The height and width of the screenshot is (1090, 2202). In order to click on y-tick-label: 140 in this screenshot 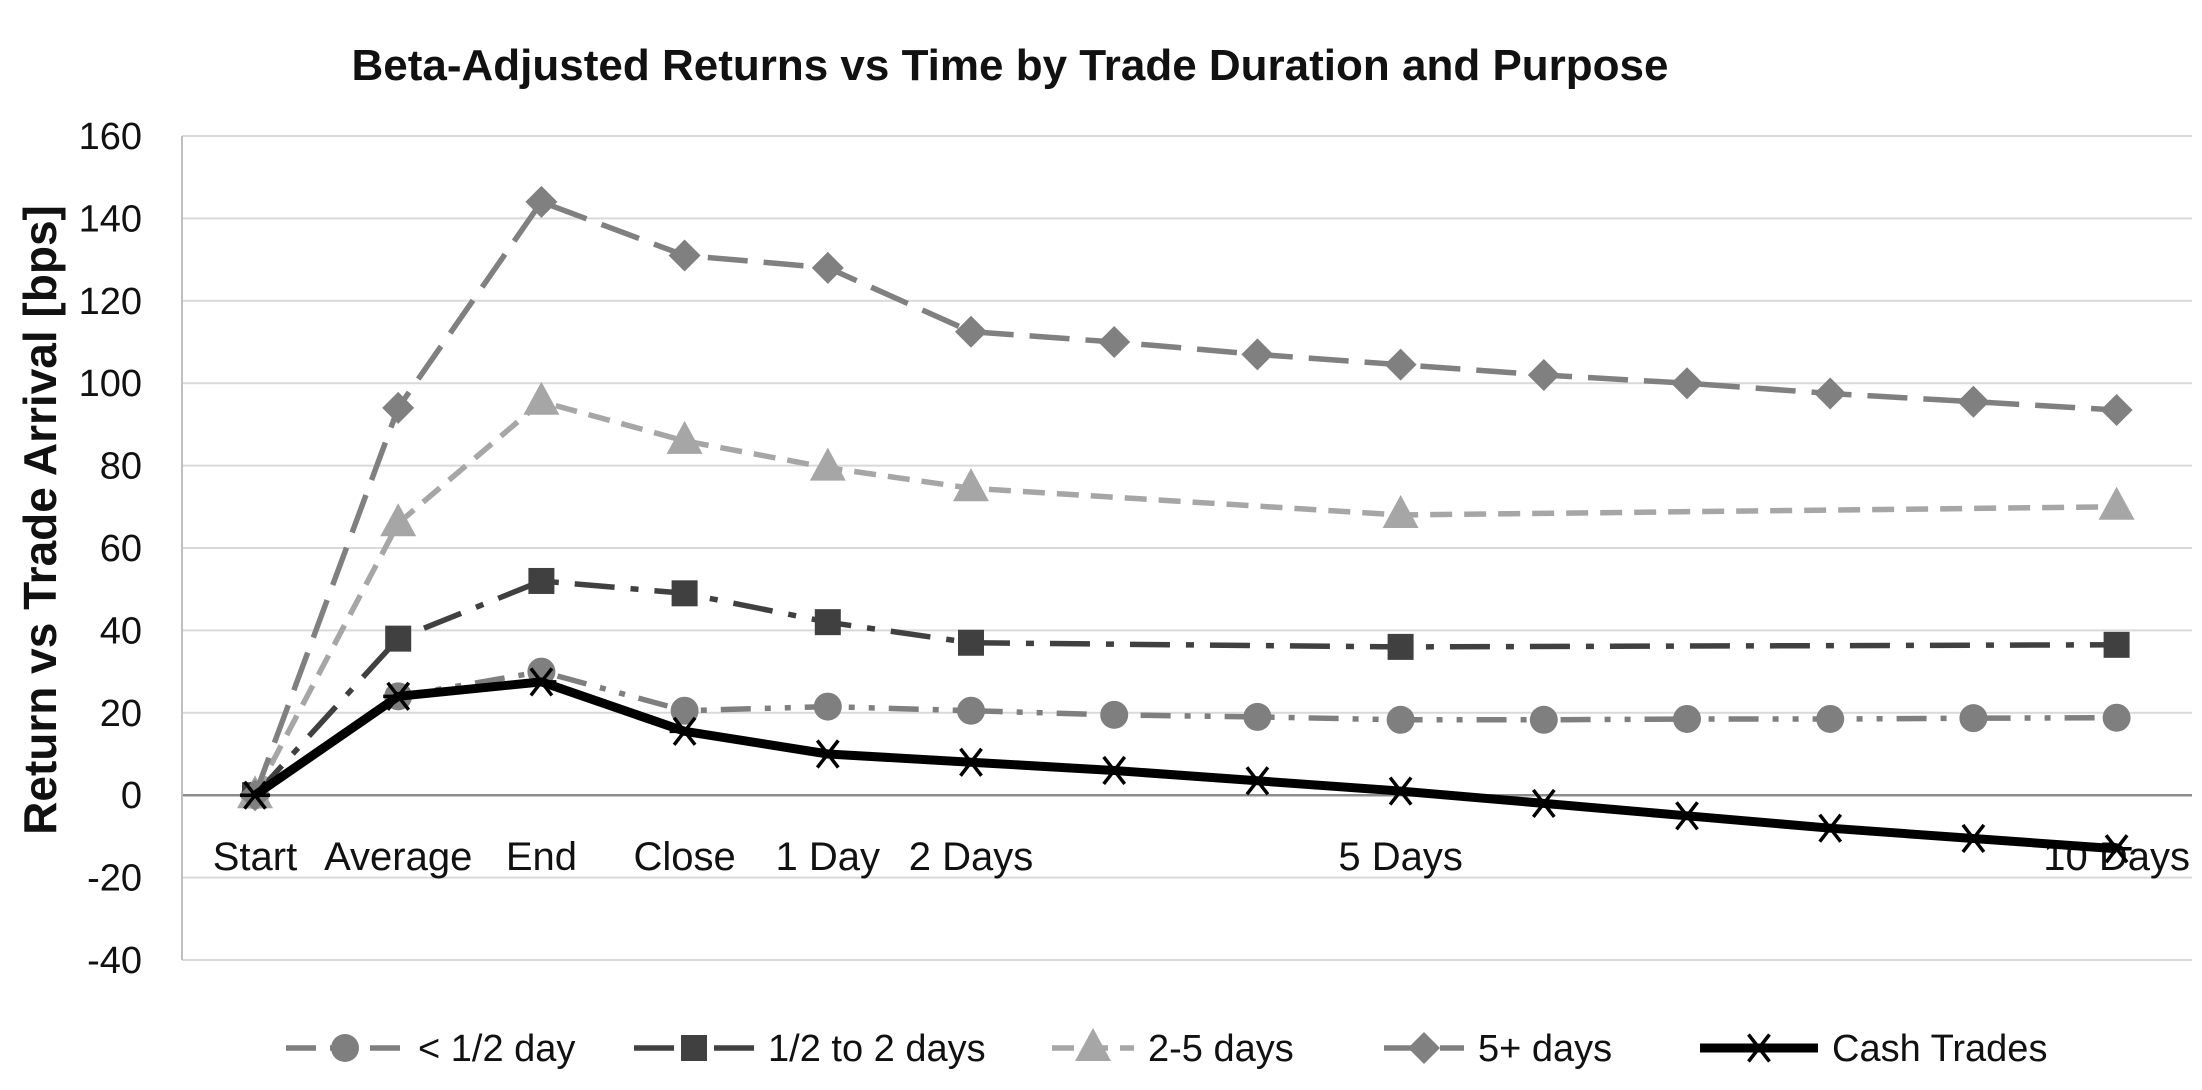, I will do `click(110, 219)`.